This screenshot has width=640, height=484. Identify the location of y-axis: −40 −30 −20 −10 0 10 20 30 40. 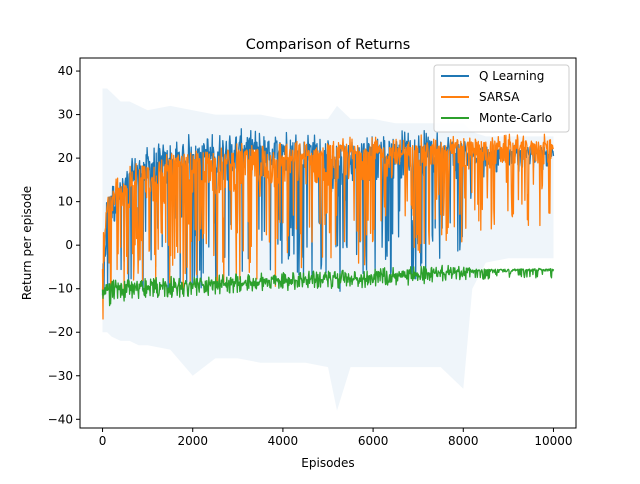
(64, 245).